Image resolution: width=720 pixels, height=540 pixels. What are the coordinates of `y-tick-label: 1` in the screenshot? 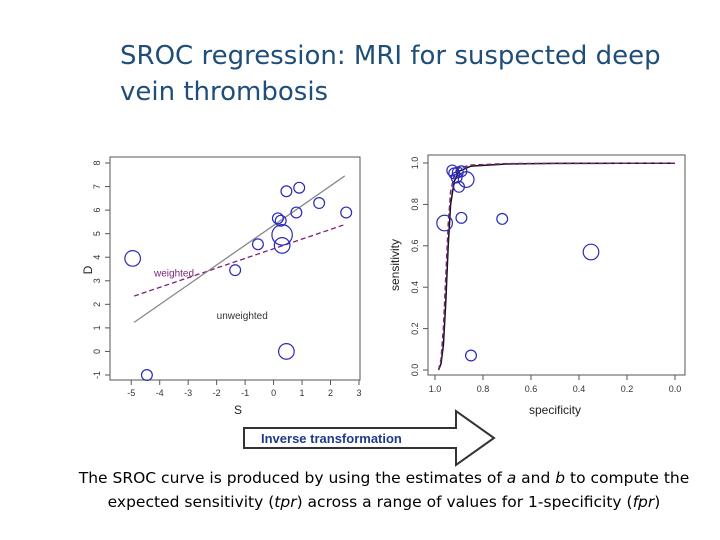 It's located at (97, 327).